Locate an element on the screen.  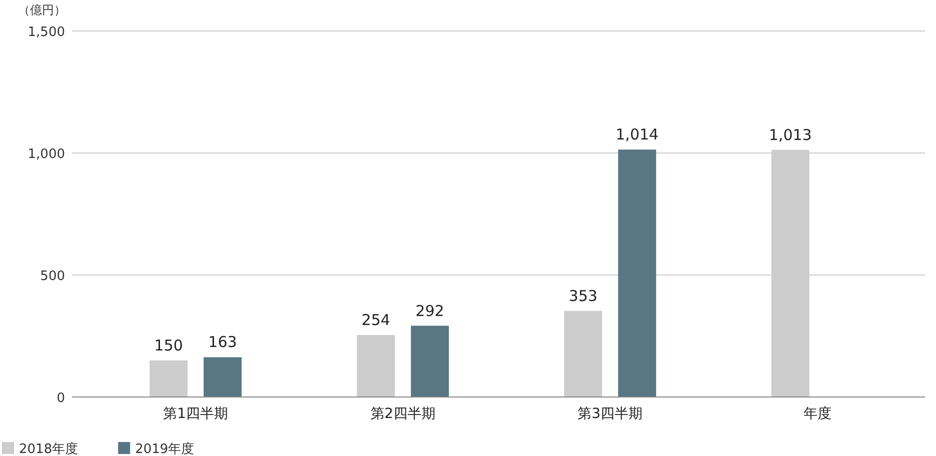
y-tick-label: 1,000 is located at coordinates (46, 154).